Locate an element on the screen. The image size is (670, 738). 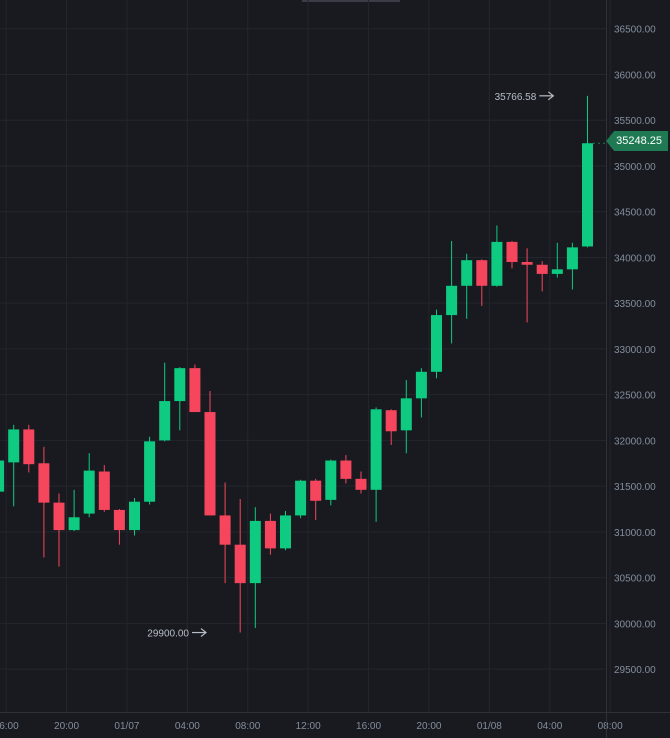
y-tick-label: 31500.00 is located at coordinates (635, 487).